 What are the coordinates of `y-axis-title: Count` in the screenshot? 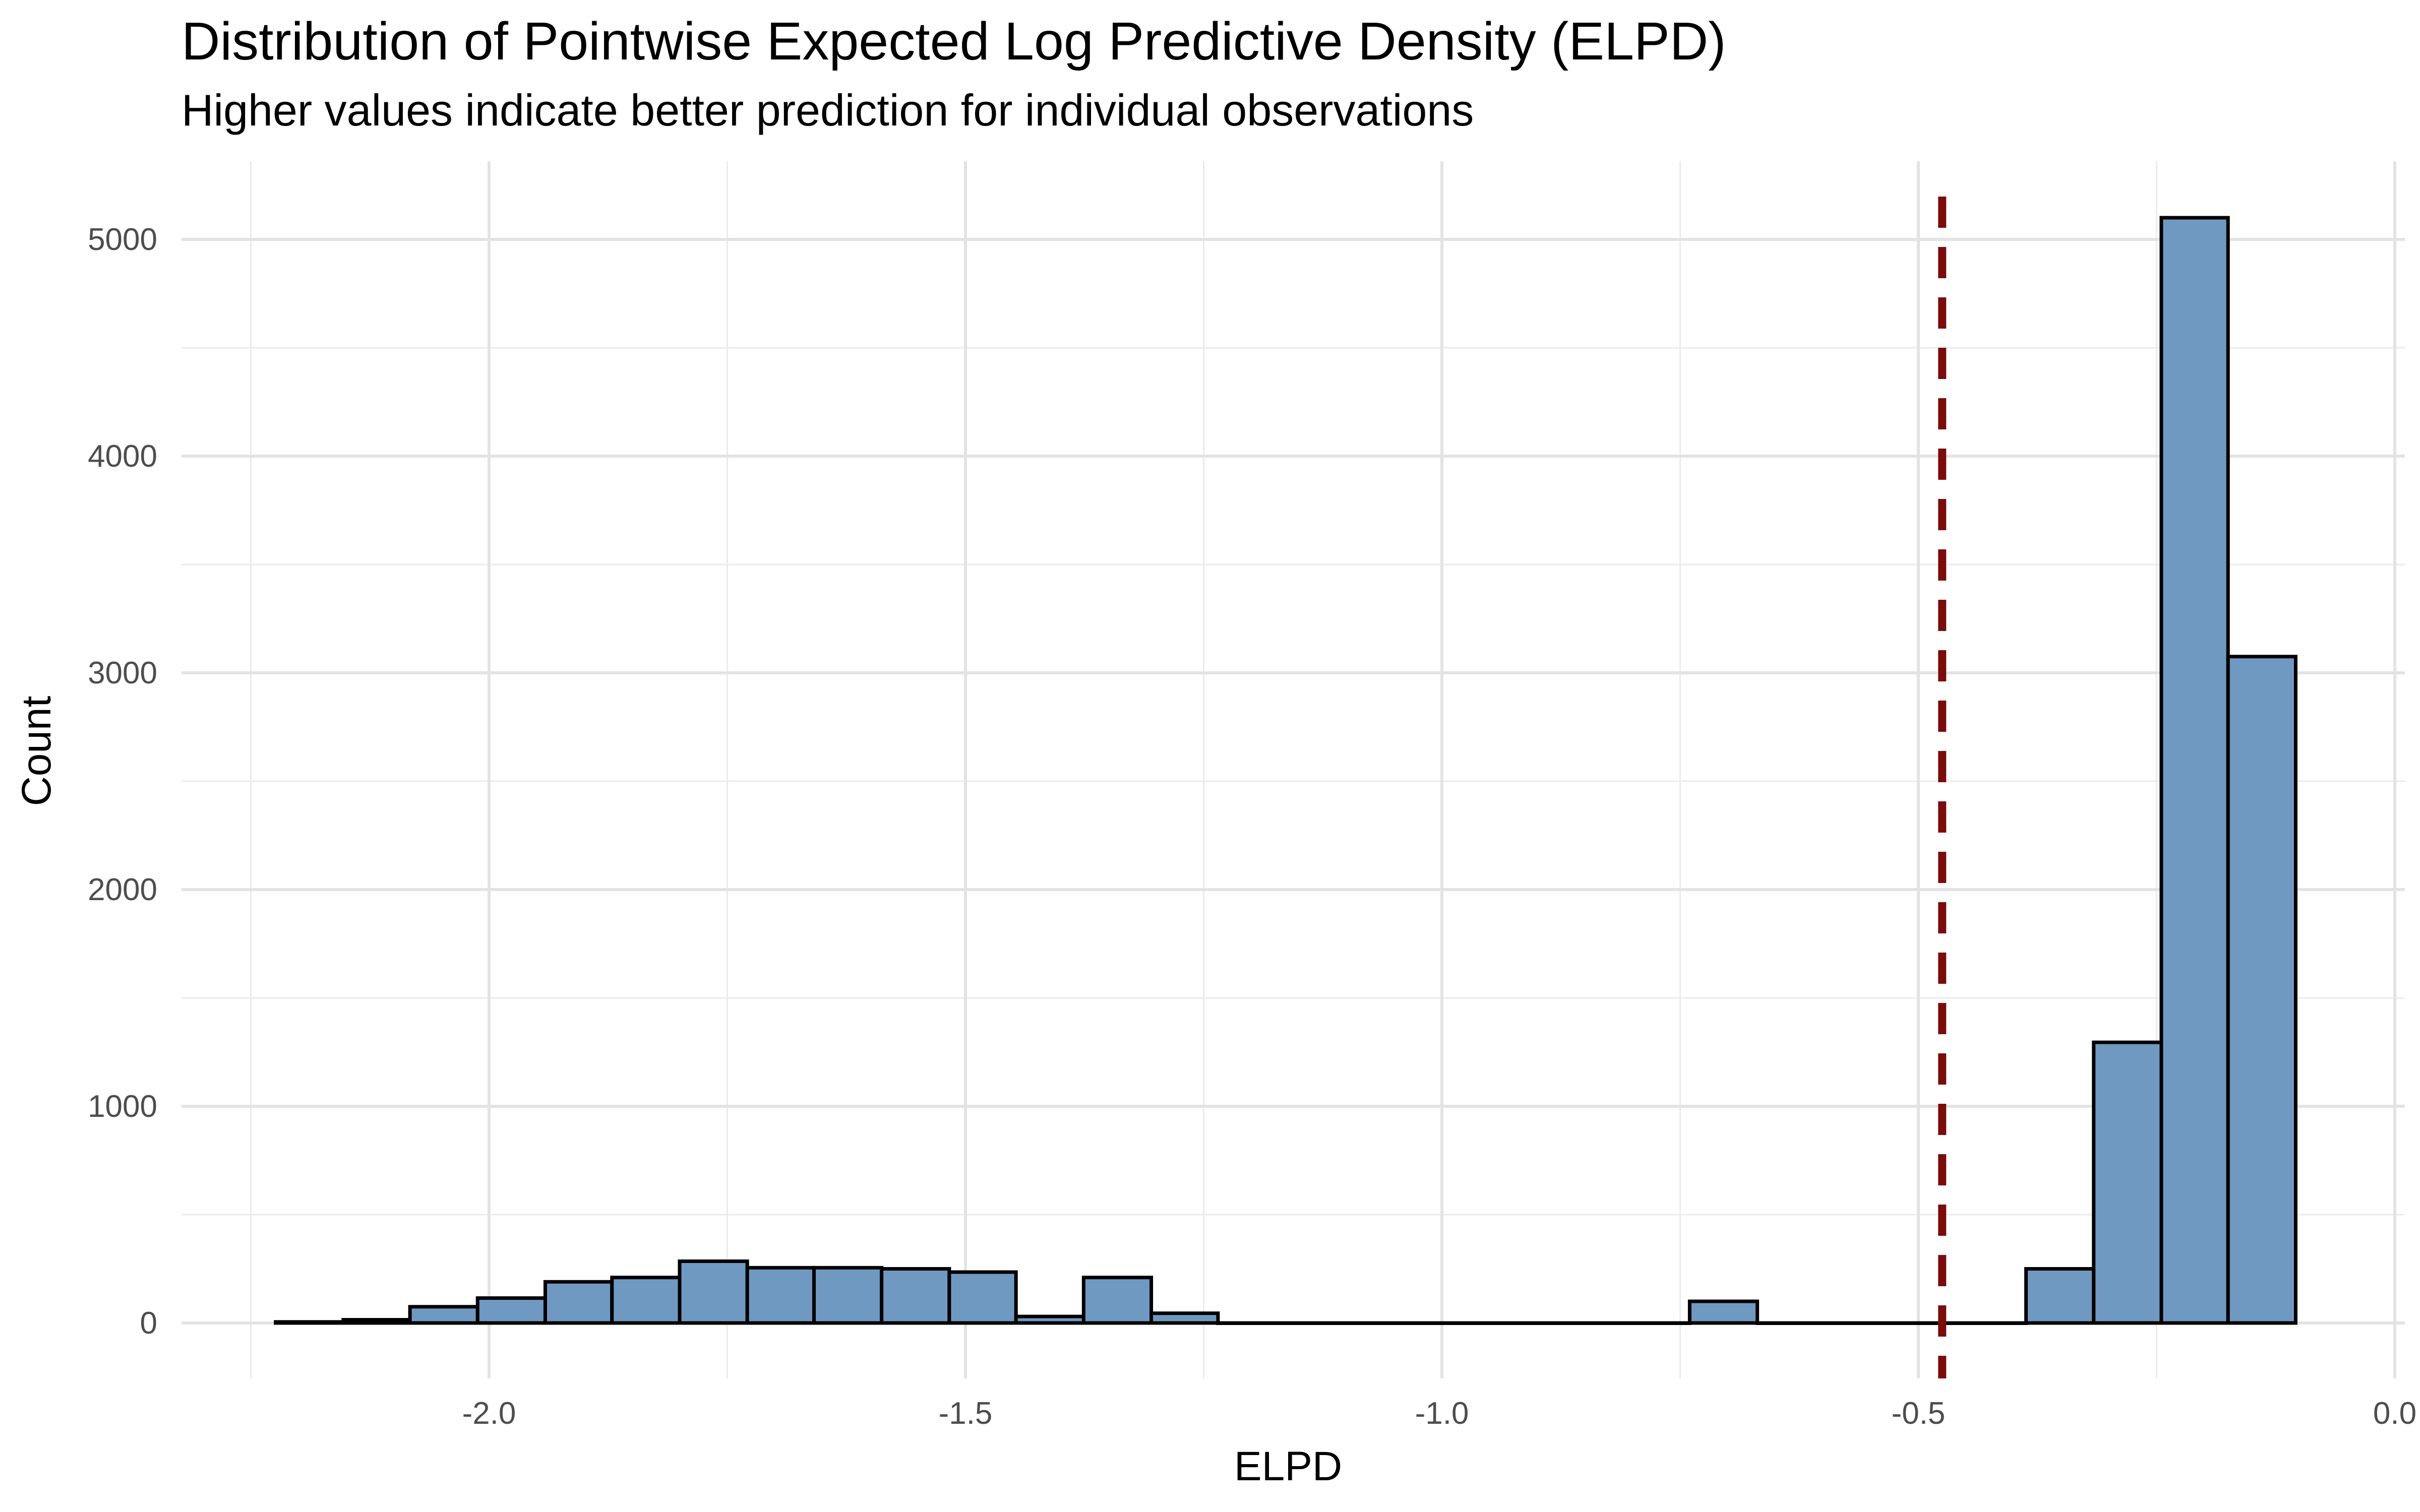 It's located at (36, 751).